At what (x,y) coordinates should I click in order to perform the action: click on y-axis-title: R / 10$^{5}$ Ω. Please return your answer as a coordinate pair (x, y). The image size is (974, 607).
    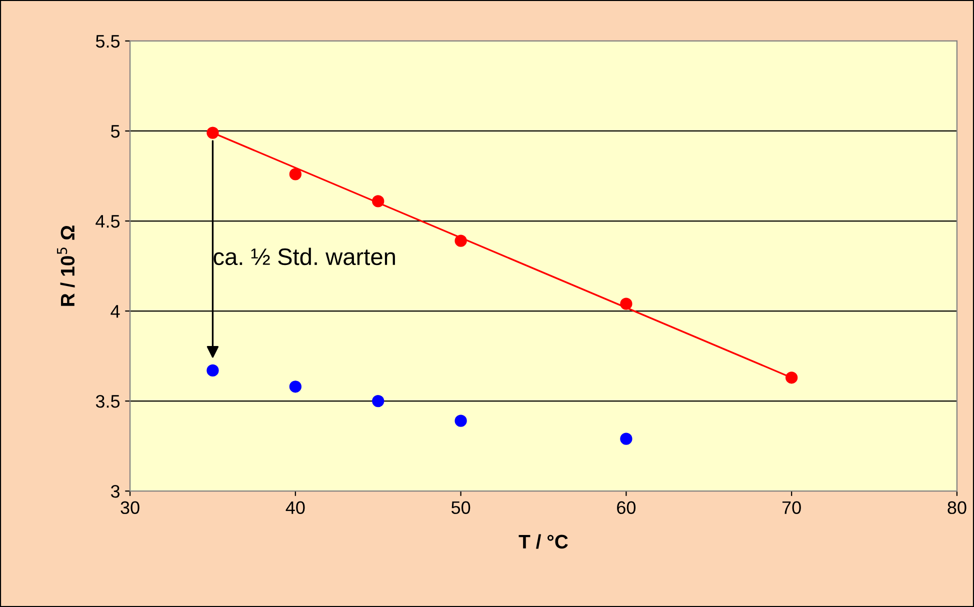
    Looking at the image, I should click on (66, 266).